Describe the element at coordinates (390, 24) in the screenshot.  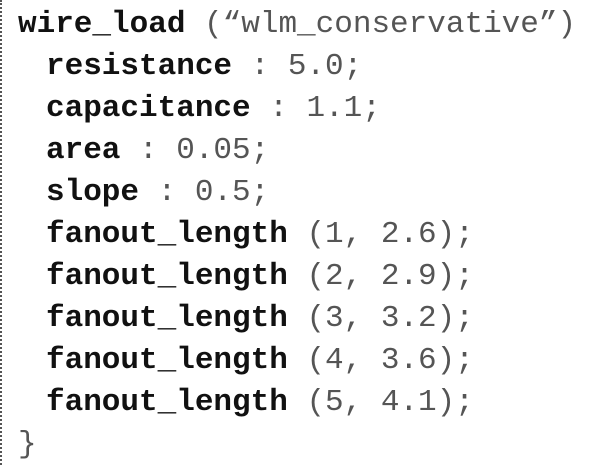
I see `code-text: (“wlm_conservative”)` at that location.